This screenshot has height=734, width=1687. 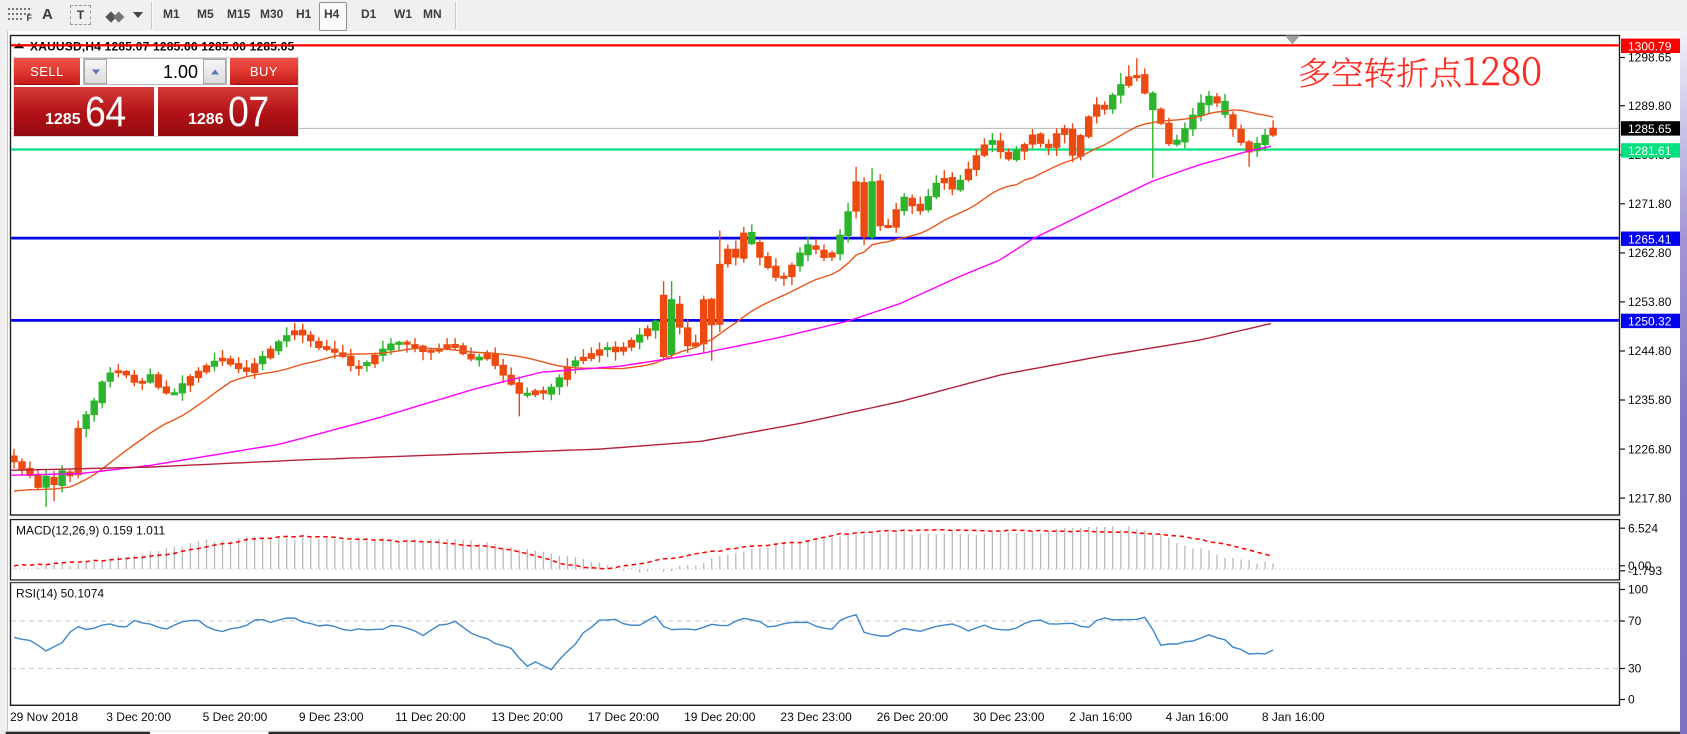 I want to click on svg-text: 1298.65, so click(x=1650, y=58).